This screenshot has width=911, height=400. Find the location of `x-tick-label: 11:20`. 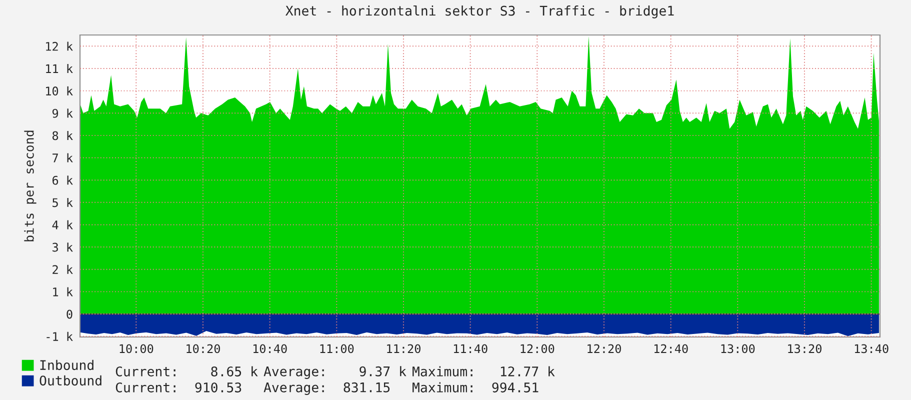

x-tick-label: 11:20 is located at coordinates (403, 349).